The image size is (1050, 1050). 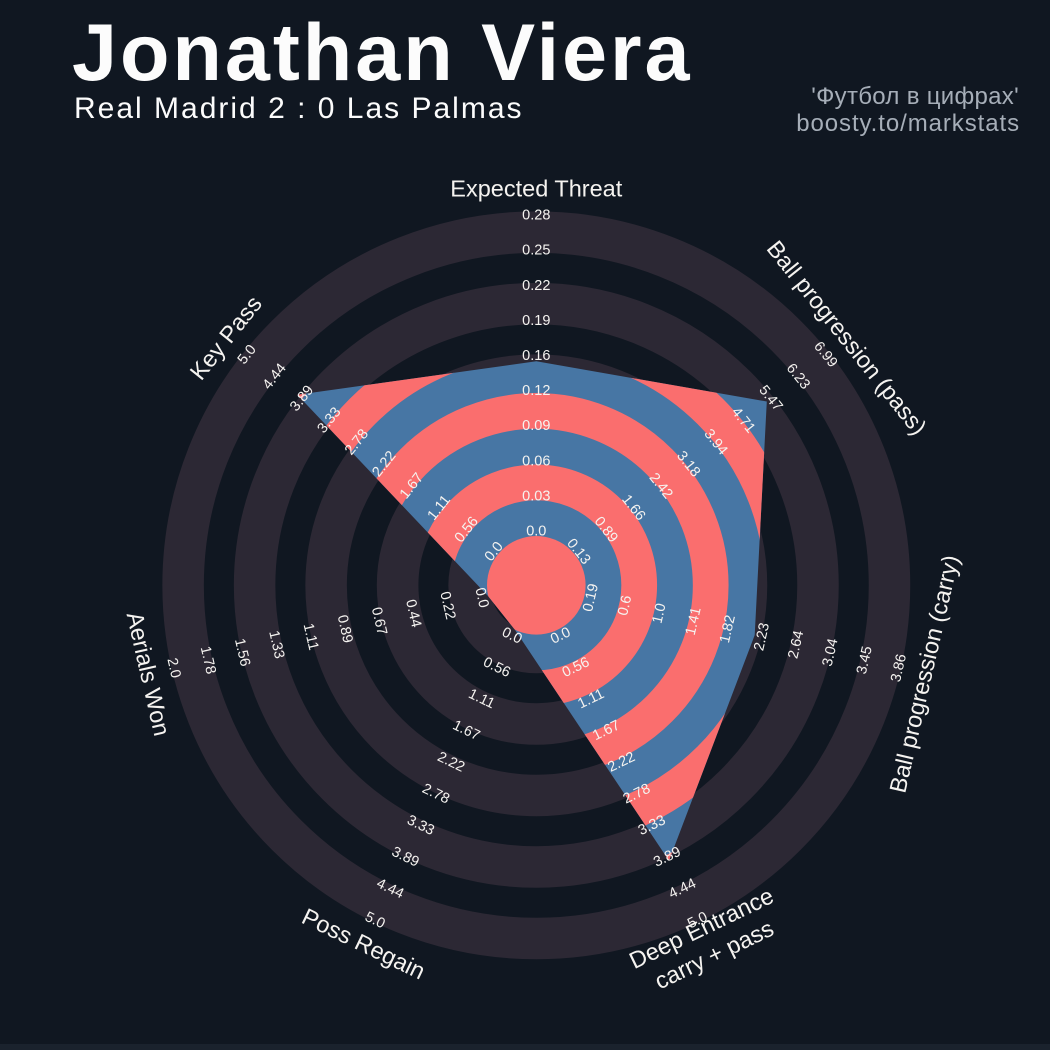 What do you see at coordinates (865, 660) in the screenshot?
I see `svg-text: 3.45` at bounding box center [865, 660].